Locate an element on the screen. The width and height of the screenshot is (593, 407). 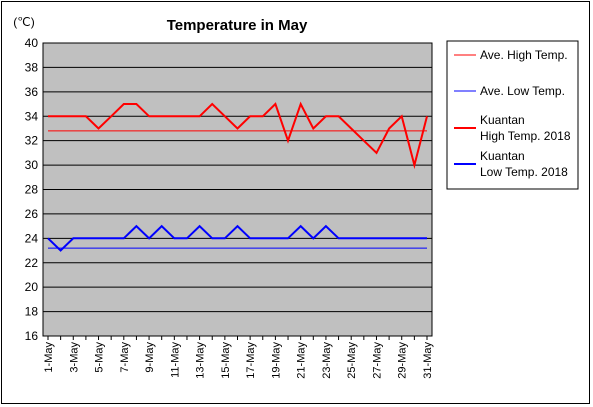
x-tick-label: 31-May is located at coordinates (428, 360).